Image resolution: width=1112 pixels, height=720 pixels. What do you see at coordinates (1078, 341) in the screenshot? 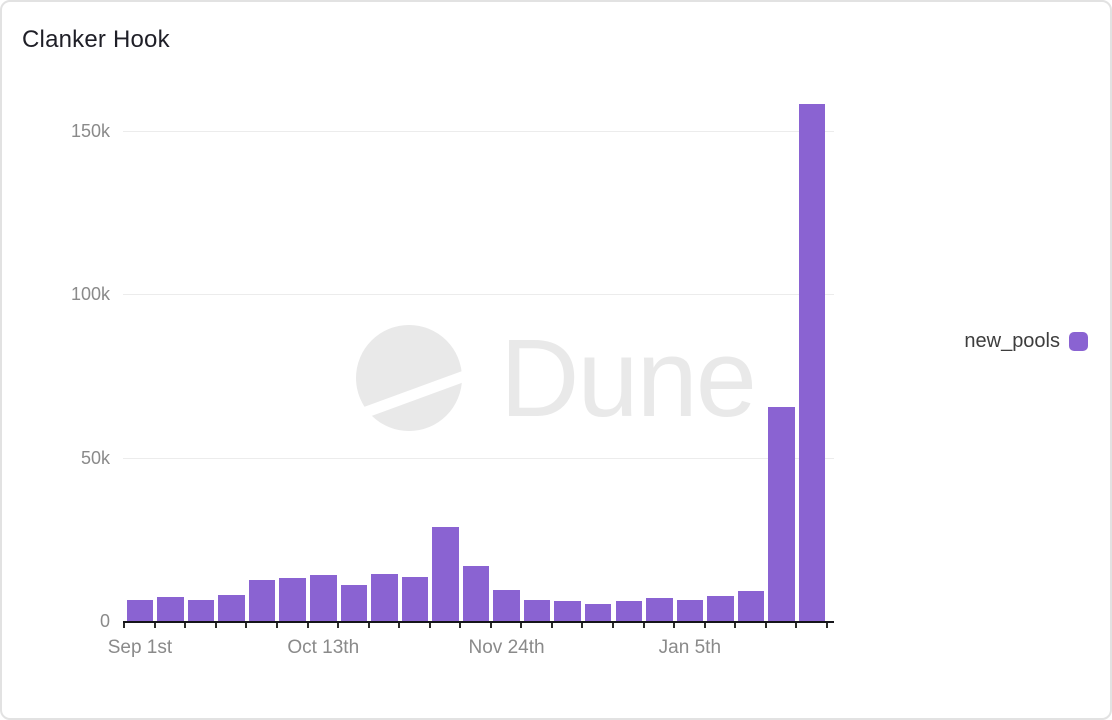
I see `legend-swatch` at bounding box center [1078, 341].